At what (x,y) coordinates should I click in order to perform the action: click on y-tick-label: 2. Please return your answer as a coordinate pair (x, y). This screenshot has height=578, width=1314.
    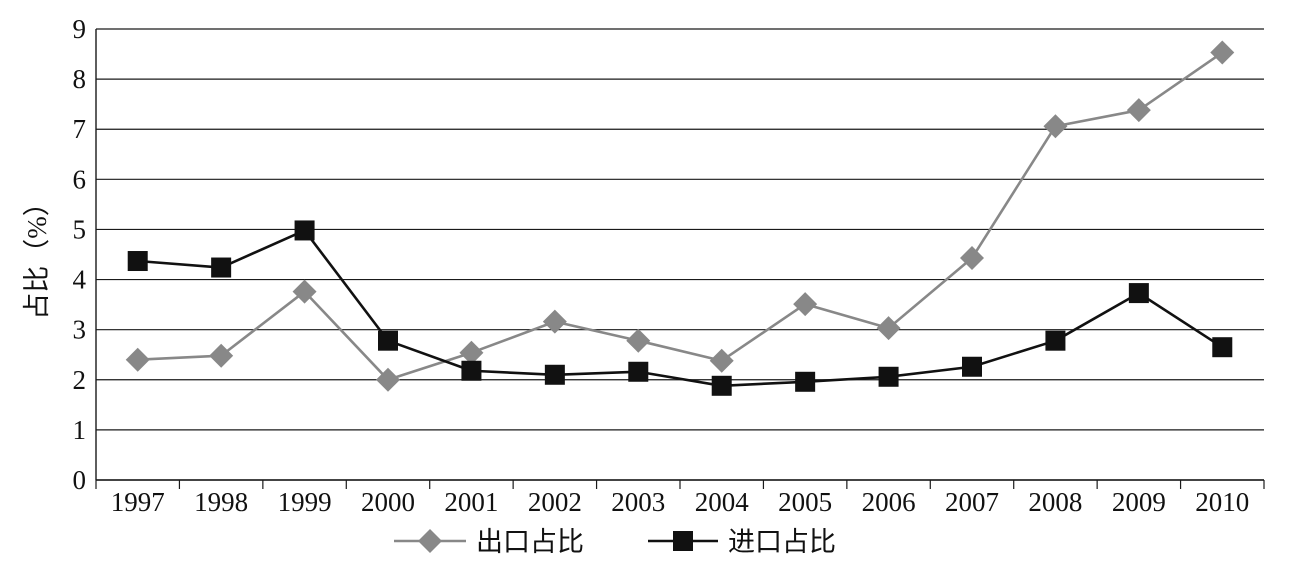
    Looking at the image, I should click on (80, 380).